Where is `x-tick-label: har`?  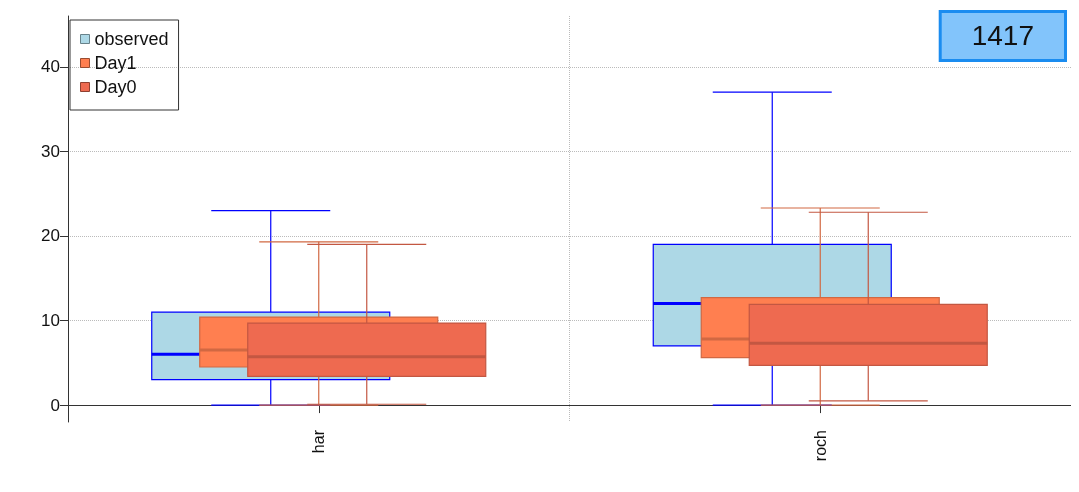
x-tick-label: har is located at coordinates (319, 441).